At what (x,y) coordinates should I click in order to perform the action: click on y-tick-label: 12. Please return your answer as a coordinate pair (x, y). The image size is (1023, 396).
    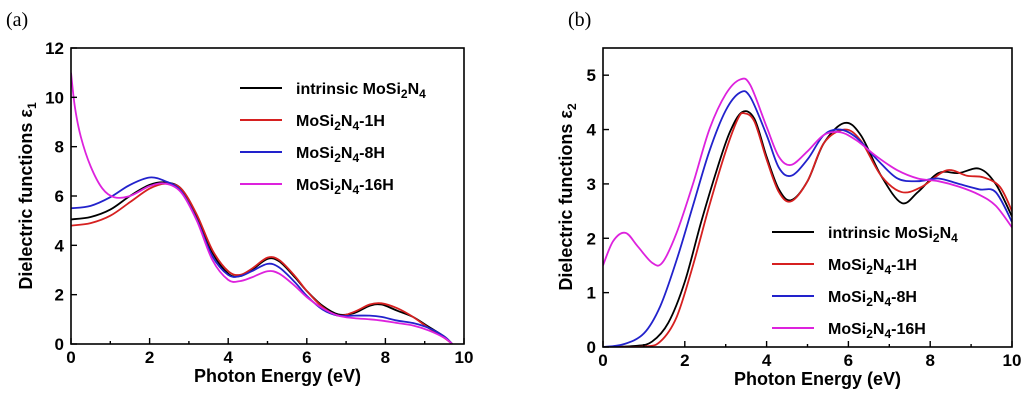
    Looking at the image, I should click on (54, 48).